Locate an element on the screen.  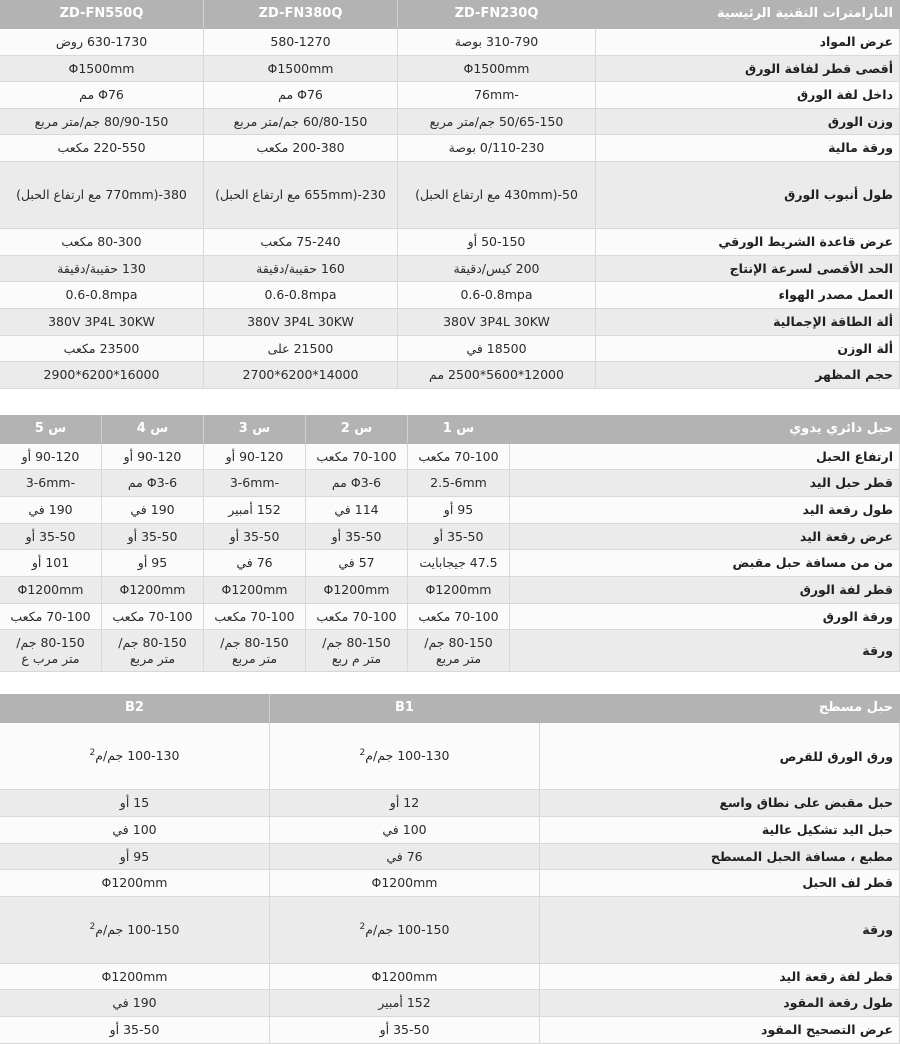
row-value-2: -3-6mm is located at coordinates (254, 483).